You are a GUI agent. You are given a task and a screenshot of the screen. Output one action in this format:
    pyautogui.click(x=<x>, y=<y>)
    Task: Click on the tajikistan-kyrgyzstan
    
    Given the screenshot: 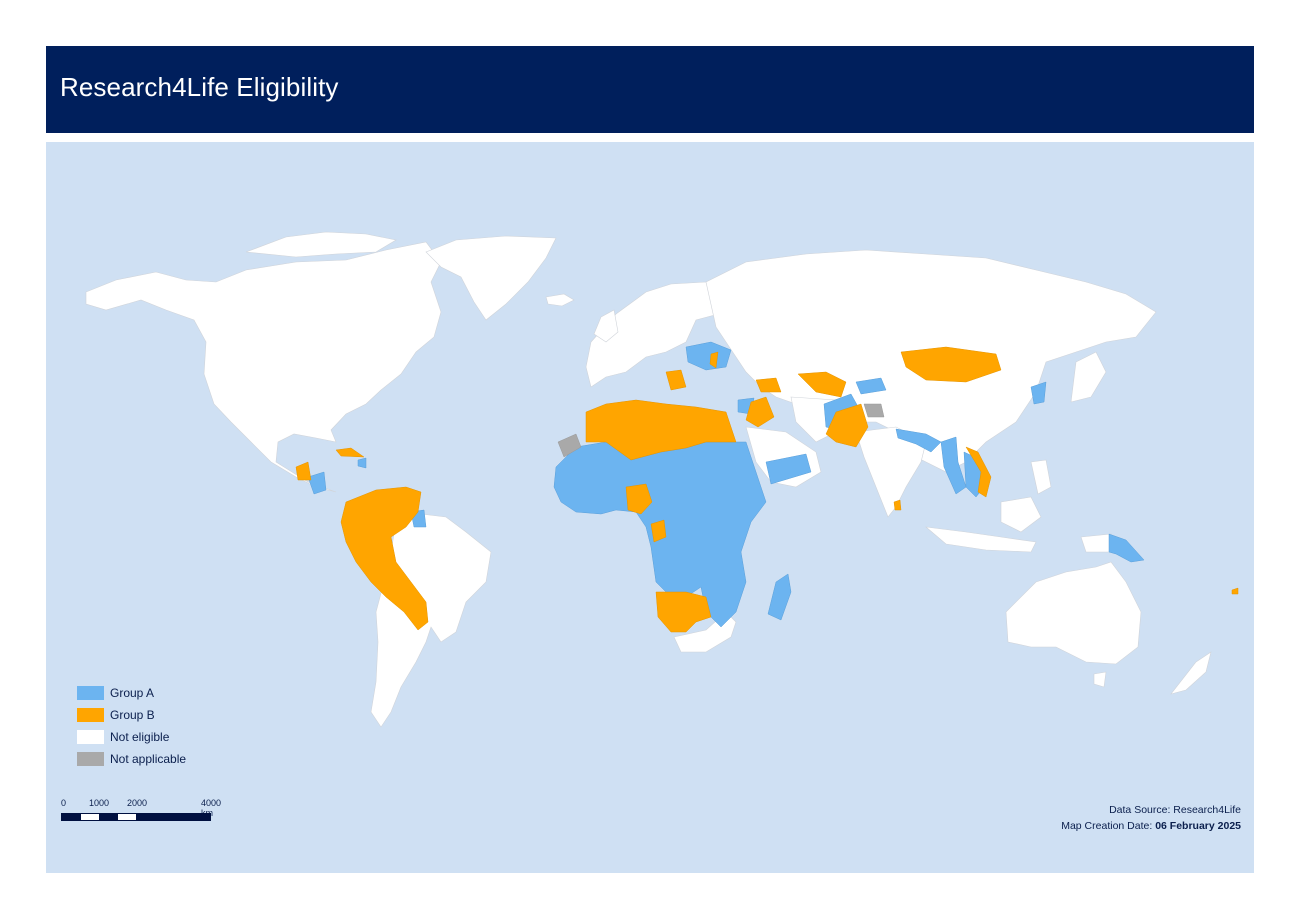 What is the action you would take?
    pyautogui.click(x=871, y=386)
    